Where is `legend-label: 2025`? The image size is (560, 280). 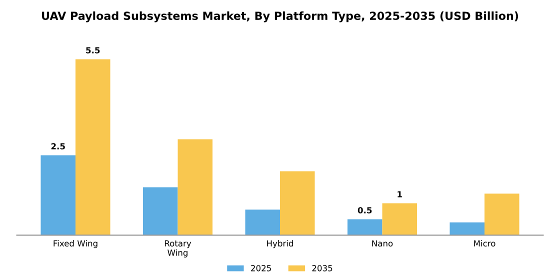
legend-label: 2025 is located at coordinates (261, 268).